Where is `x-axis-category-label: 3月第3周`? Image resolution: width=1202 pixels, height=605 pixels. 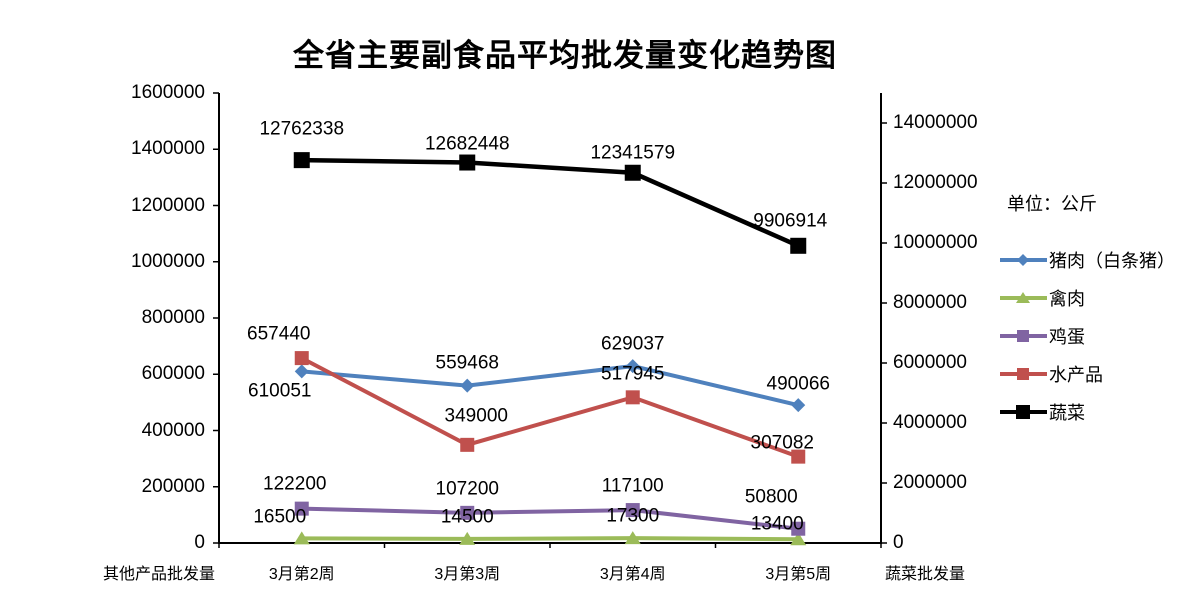
x-axis-category-label: 3月第3周 is located at coordinates (467, 574).